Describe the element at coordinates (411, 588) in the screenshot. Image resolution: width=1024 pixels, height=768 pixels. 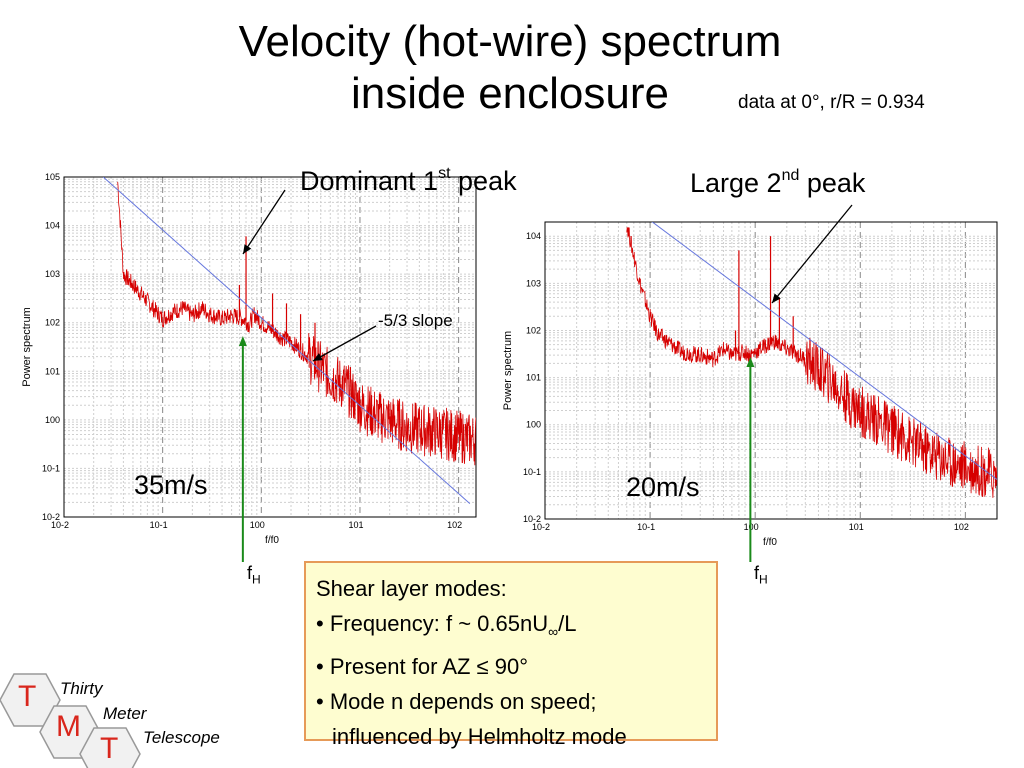
I see `notes-heading: Shear layer modes:` at that location.